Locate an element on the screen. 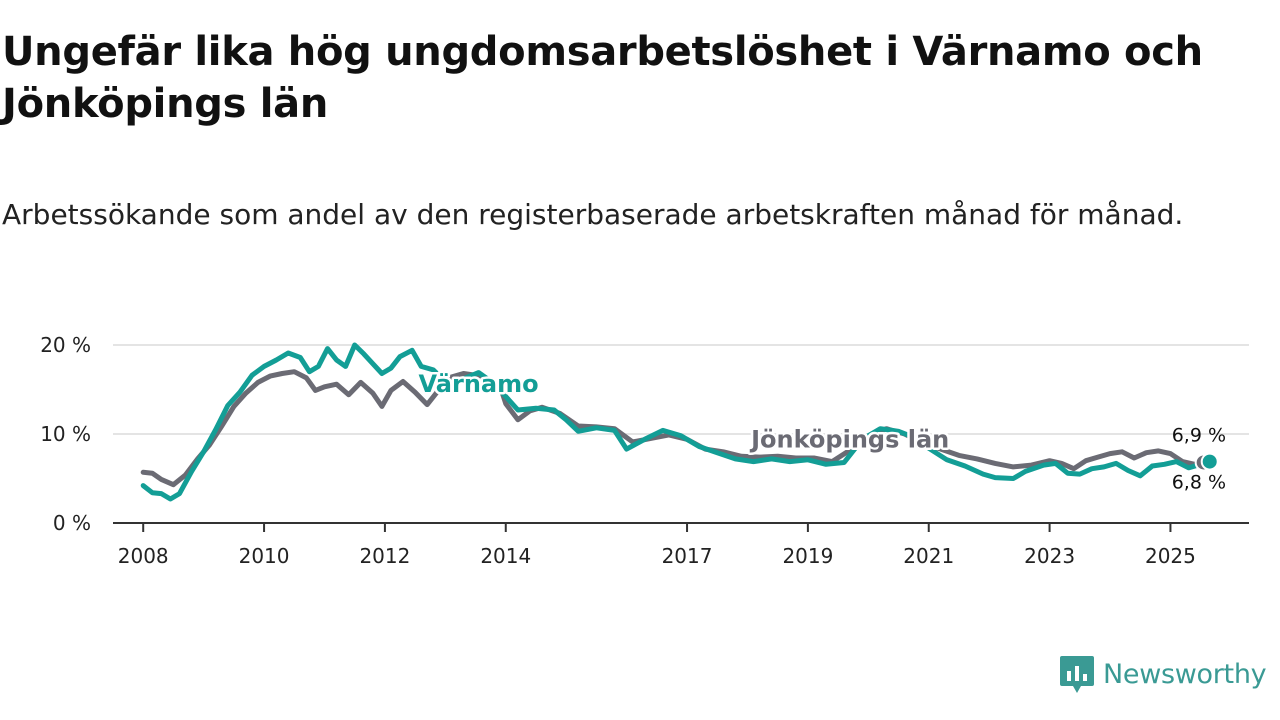  y-tick-label: 10 % is located at coordinates (65, 434).